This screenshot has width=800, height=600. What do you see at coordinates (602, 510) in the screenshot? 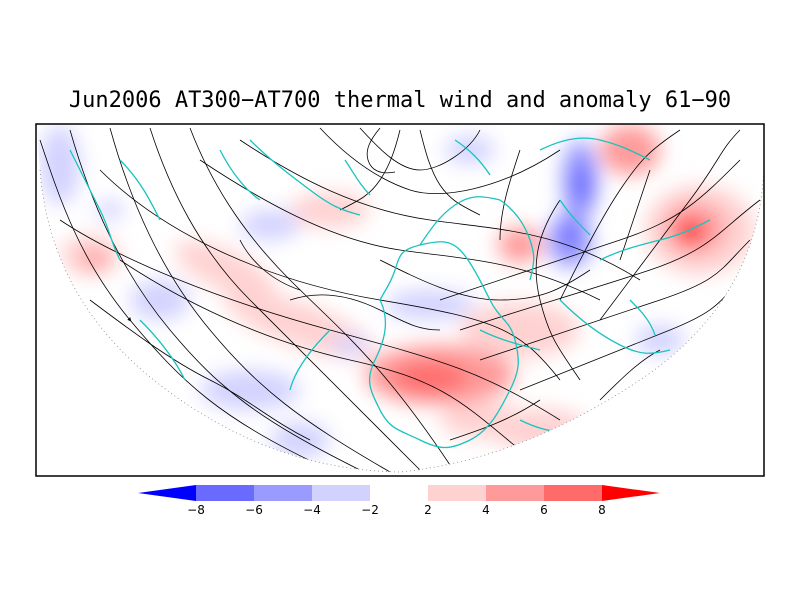
I see `colorbar-tick-7: 8` at bounding box center [602, 510].